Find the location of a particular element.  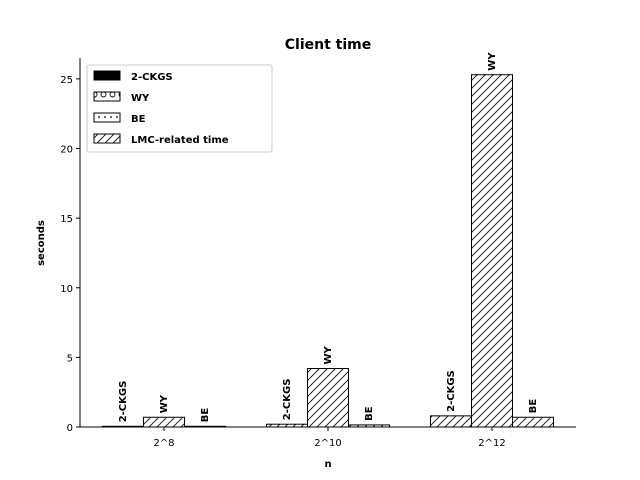

y-ticks: 0 5 10 15 20 25 is located at coordinates (70, 254).